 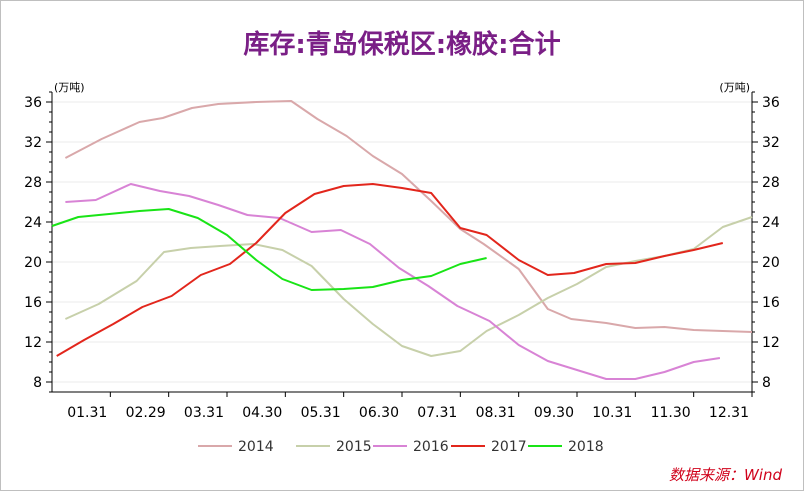 What do you see at coordinates (496, 413) in the screenshot?
I see `x-tick-label: 08.31` at bounding box center [496, 413].